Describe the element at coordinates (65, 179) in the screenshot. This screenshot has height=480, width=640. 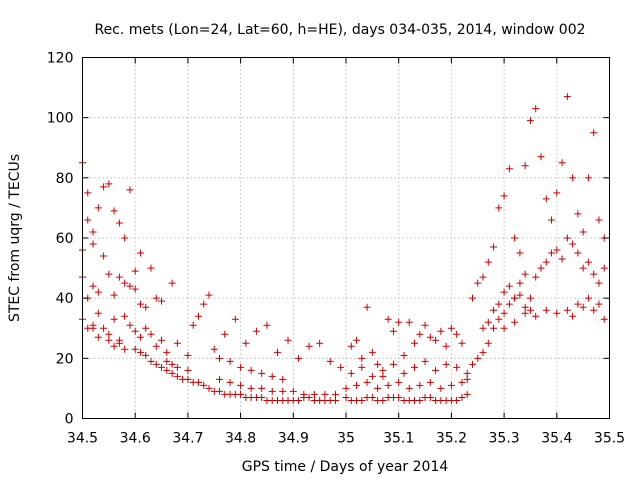
I see `y-tick-label: 80` at that location.